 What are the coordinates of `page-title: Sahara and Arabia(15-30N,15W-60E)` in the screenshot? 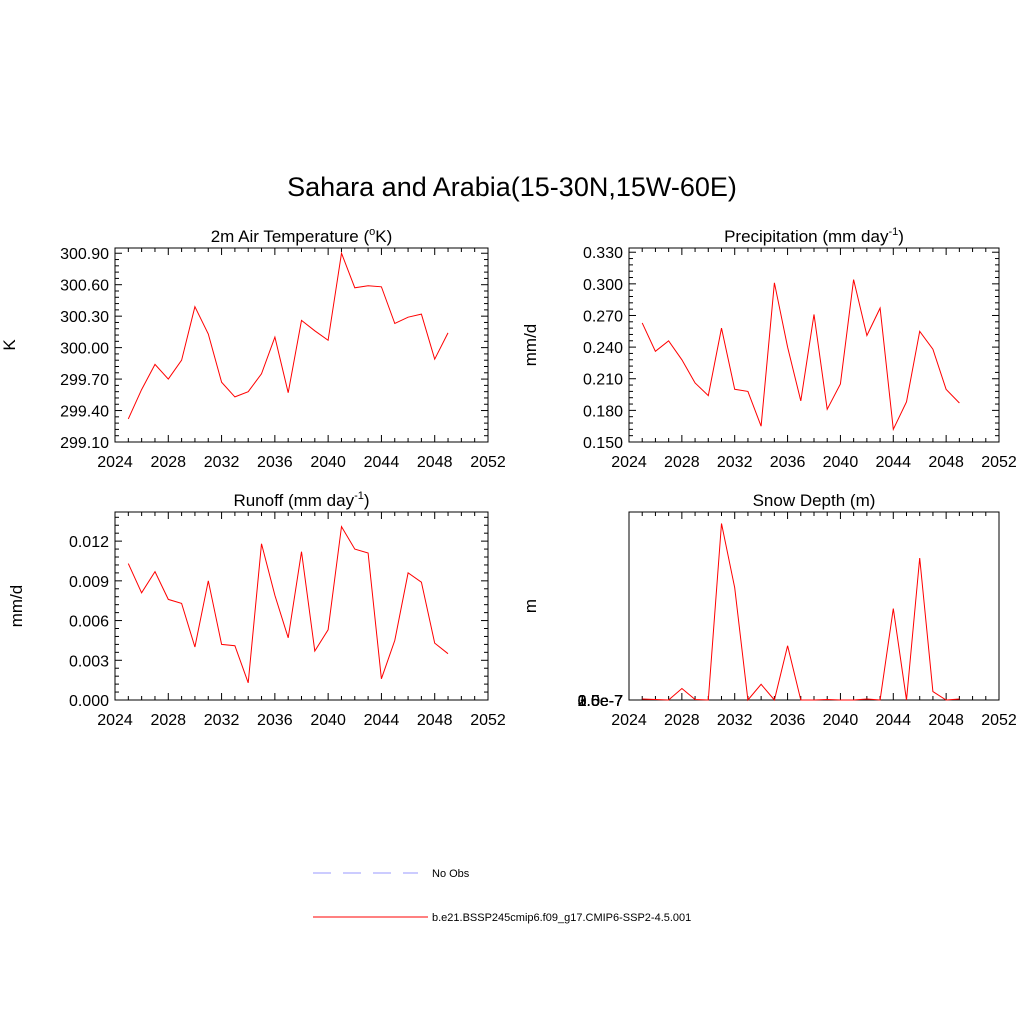 It's located at (512, 187).